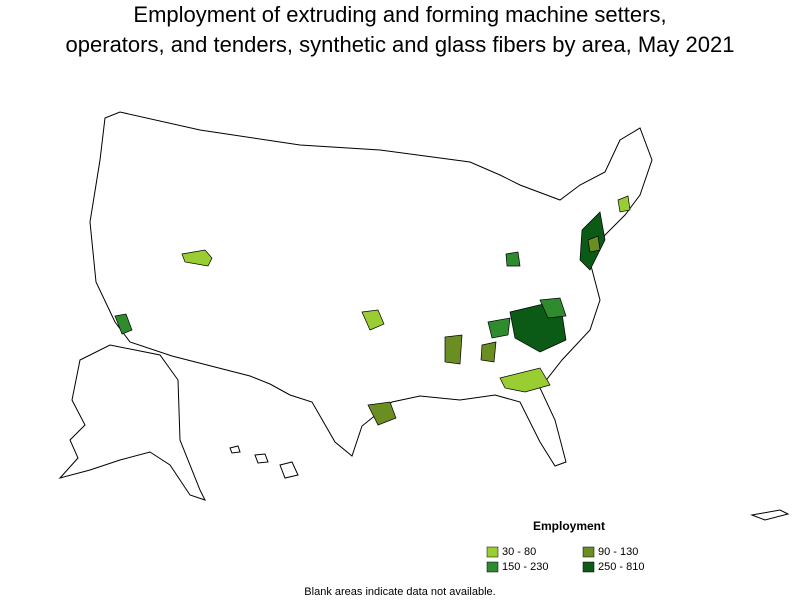 This screenshot has width=800, height=600. What do you see at coordinates (569, 526) in the screenshot?
I see `legend-title: Employment` at bounding box center [569, 526].